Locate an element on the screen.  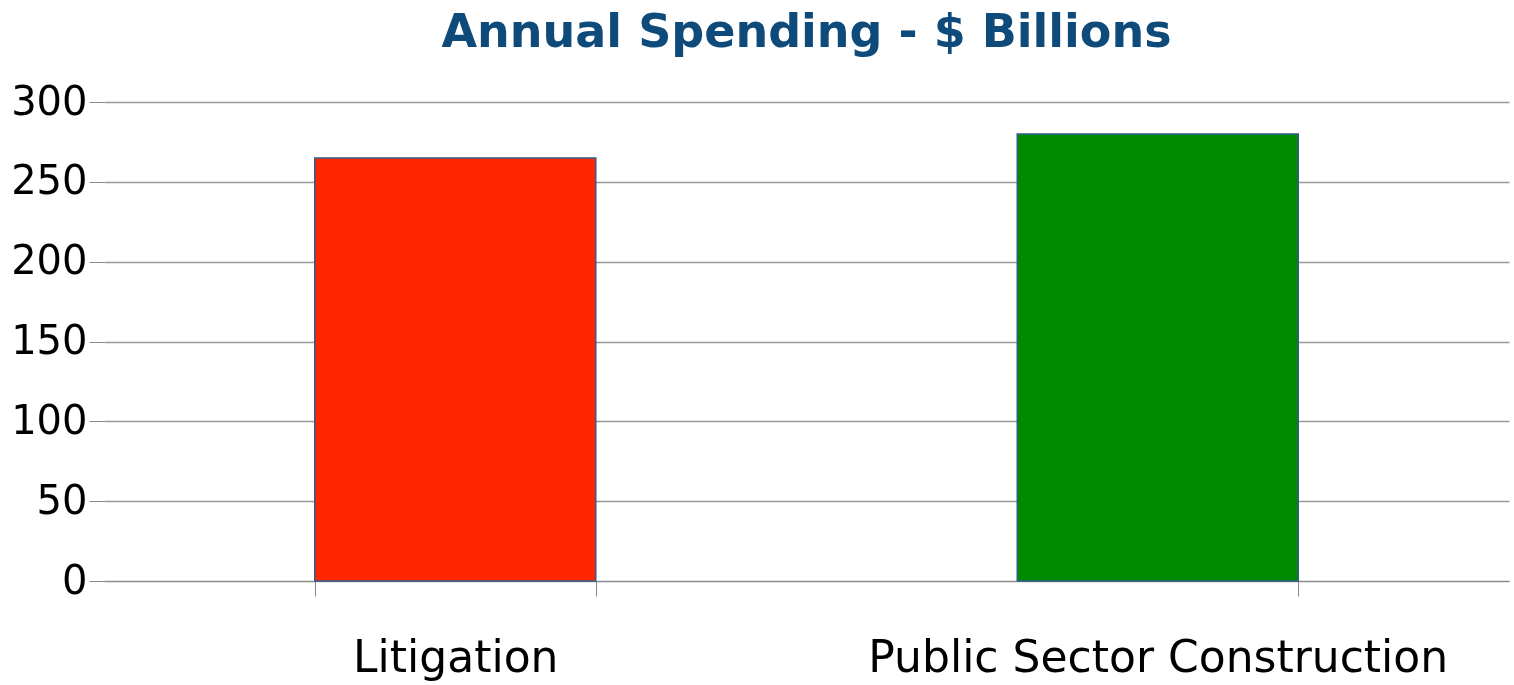
y-tick-label: 0 is located at coordinates (75, 579).